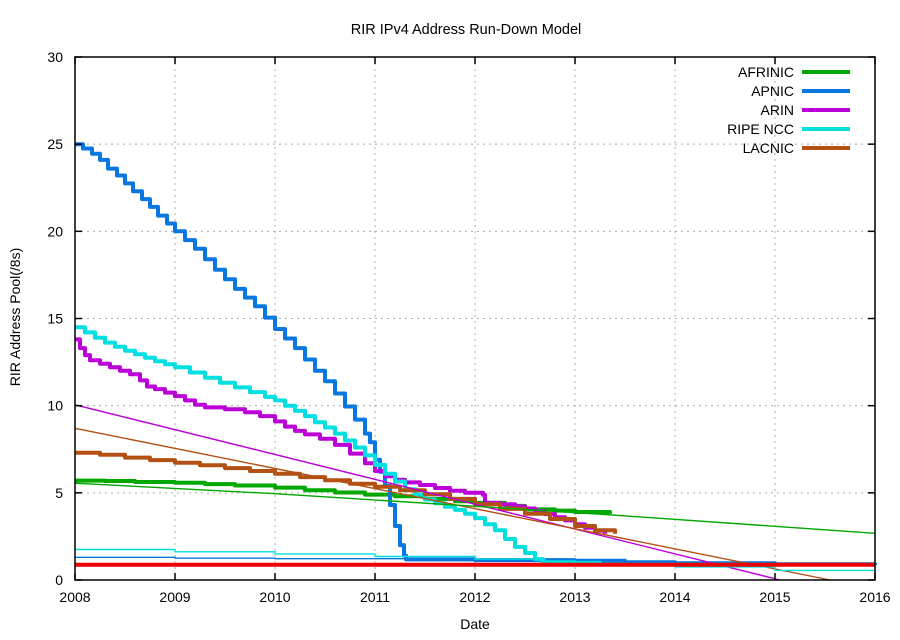  I want to click on legend-label-lacnic: LACNIC, so click(768, 148).